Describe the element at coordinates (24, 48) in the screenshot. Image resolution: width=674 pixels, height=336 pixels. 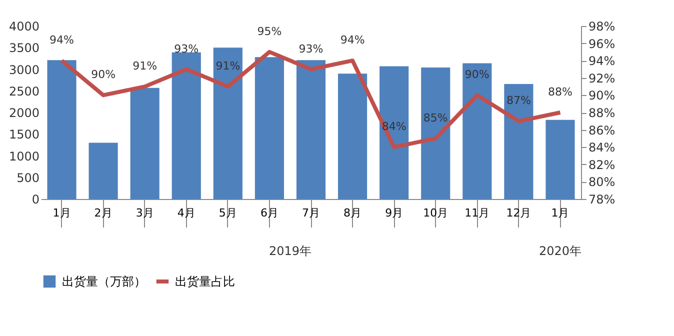
I see `y-tick-label: 3500` at that location.